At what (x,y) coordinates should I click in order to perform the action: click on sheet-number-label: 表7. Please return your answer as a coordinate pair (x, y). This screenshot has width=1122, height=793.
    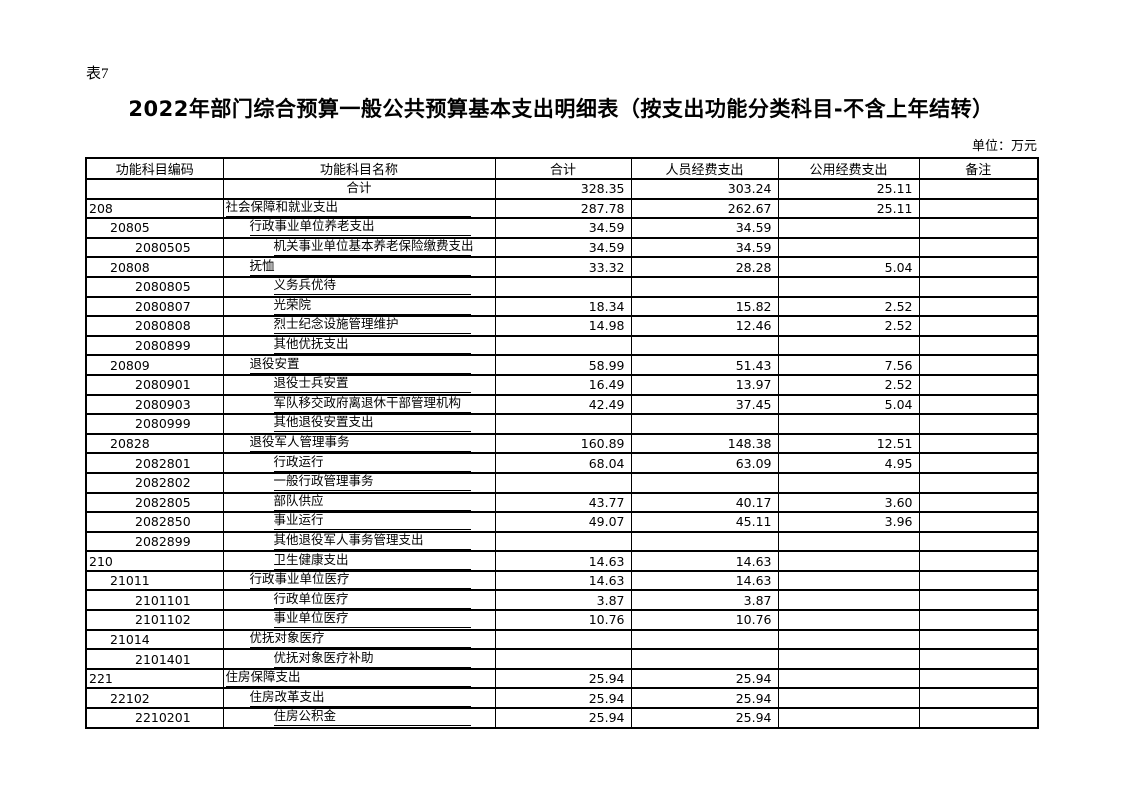
    Looking at the image, I should click on (97, 74).